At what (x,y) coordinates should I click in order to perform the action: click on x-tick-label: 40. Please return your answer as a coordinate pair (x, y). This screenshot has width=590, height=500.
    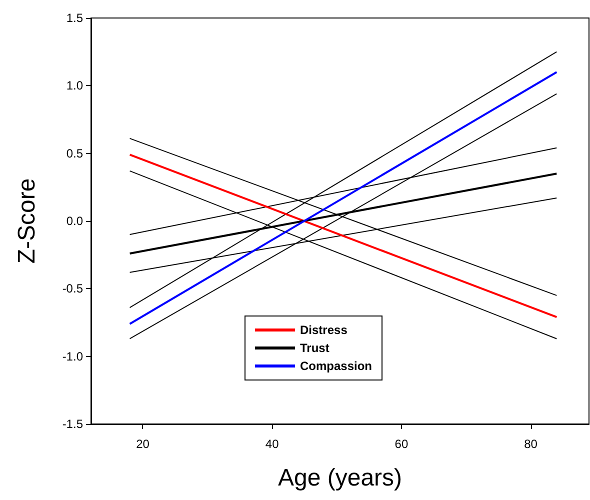
    Looking at the image, I should click on (272, 444).